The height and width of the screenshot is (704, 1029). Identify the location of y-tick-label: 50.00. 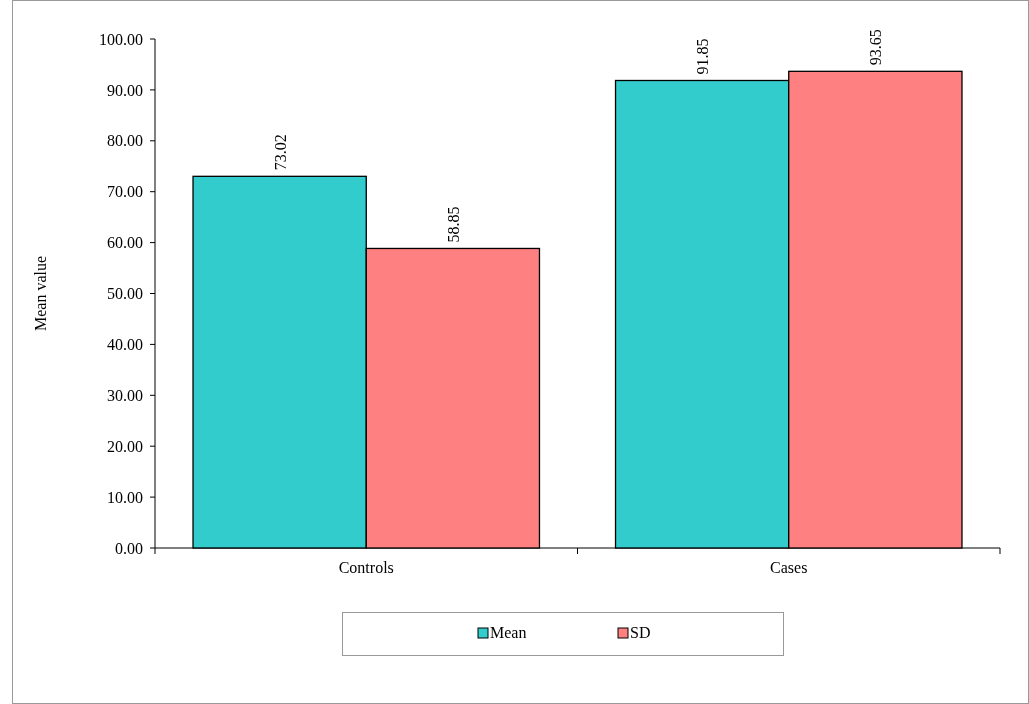
(125, 294).